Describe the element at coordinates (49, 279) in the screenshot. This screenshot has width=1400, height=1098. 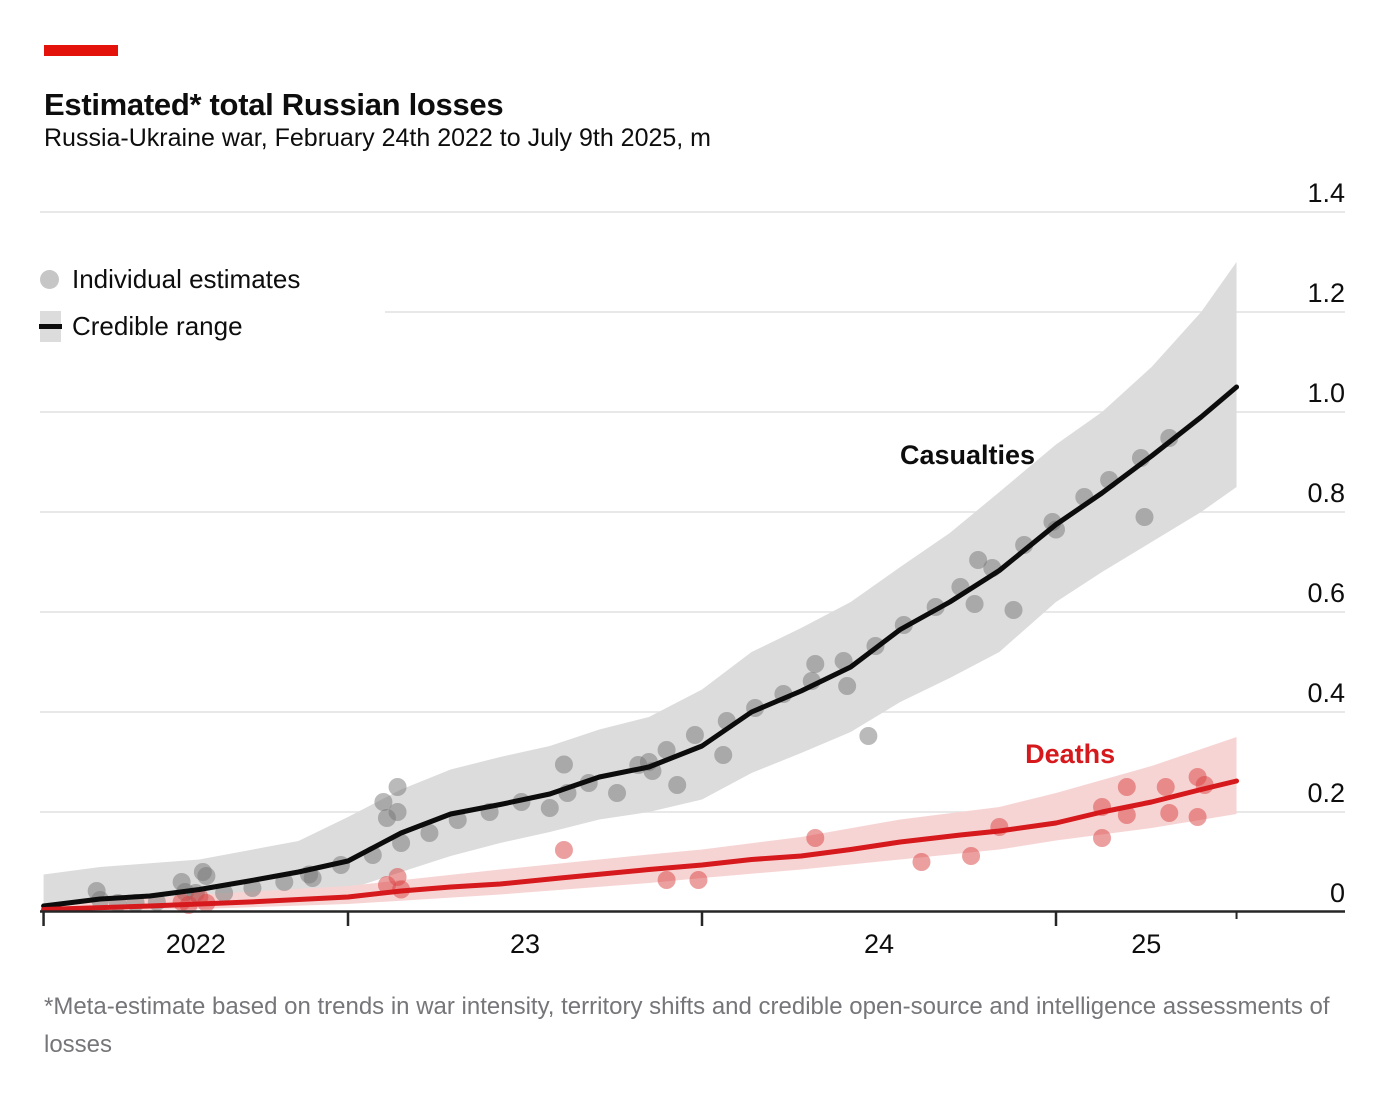
I see `estimate-dot-icon` at that location.